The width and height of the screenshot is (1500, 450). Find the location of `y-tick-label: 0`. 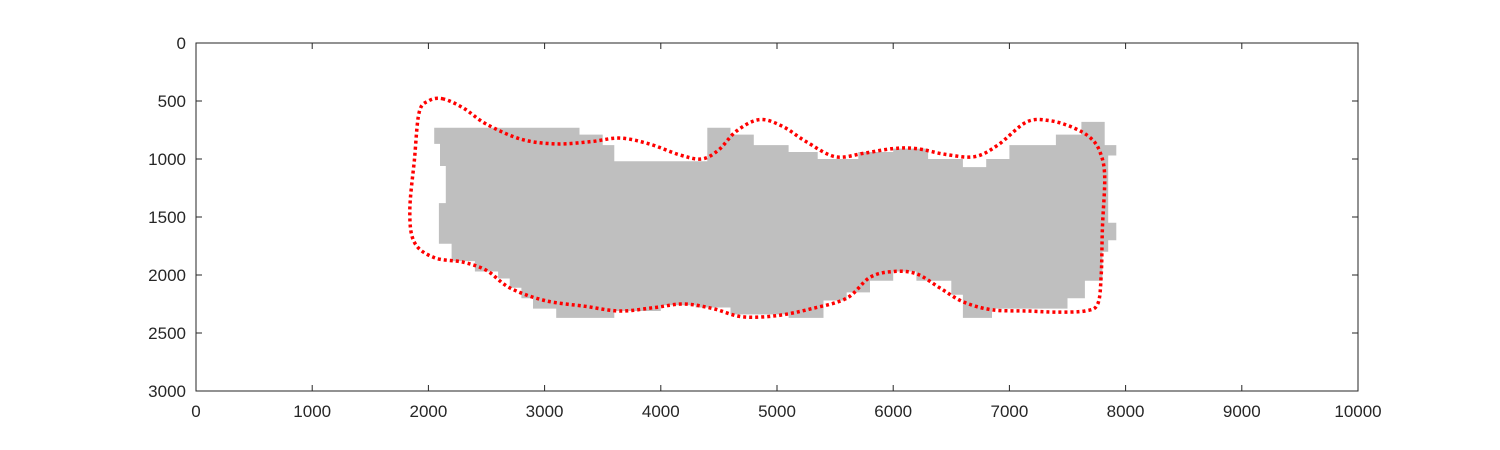

y-tick-label: 0 is located at coordinates (181, 43).